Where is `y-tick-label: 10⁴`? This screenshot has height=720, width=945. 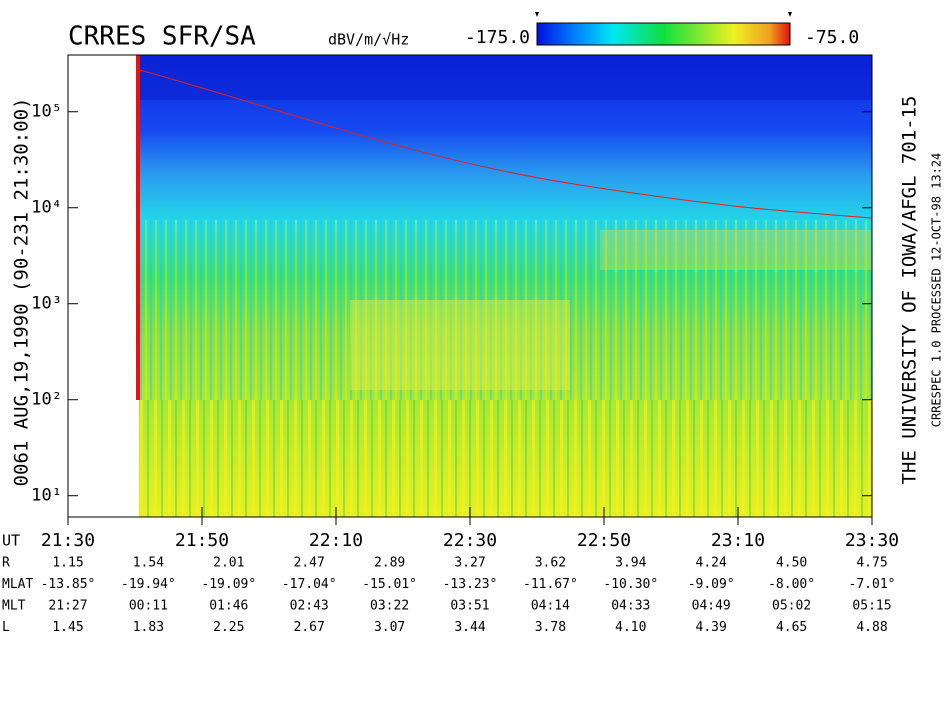
y-tick-label: 10⁴ is located at coordinates (46, 208).